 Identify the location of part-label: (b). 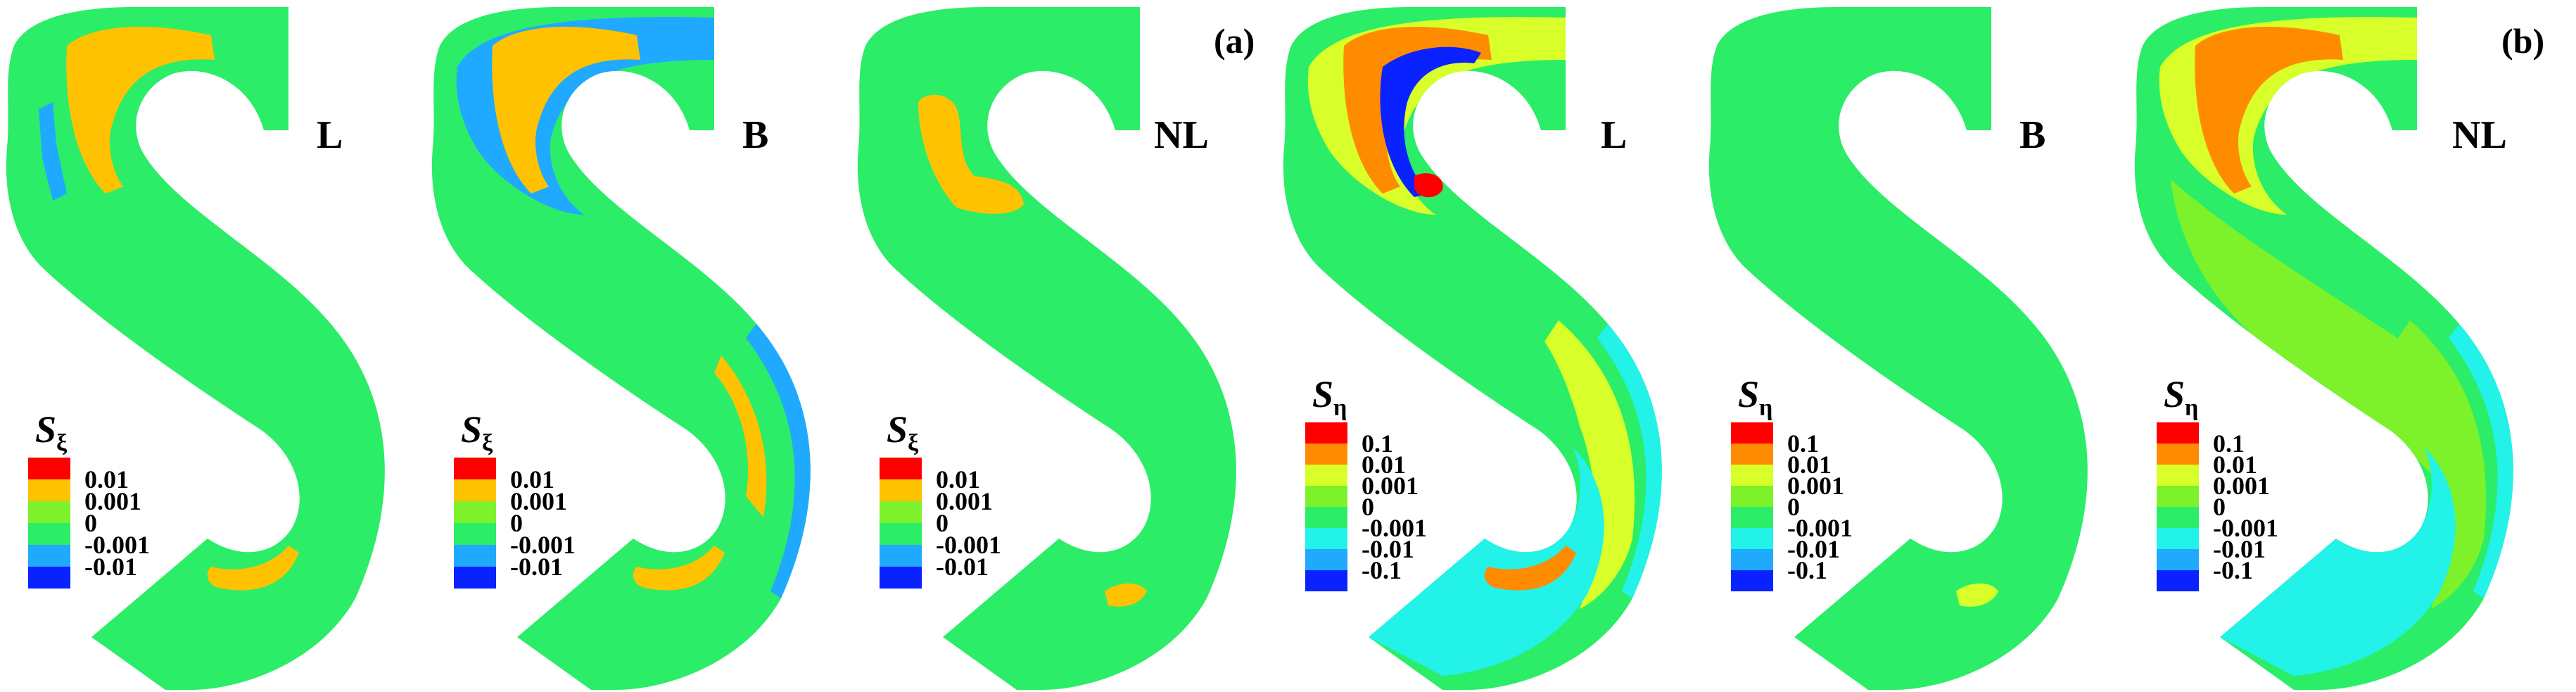
(2522, 41).